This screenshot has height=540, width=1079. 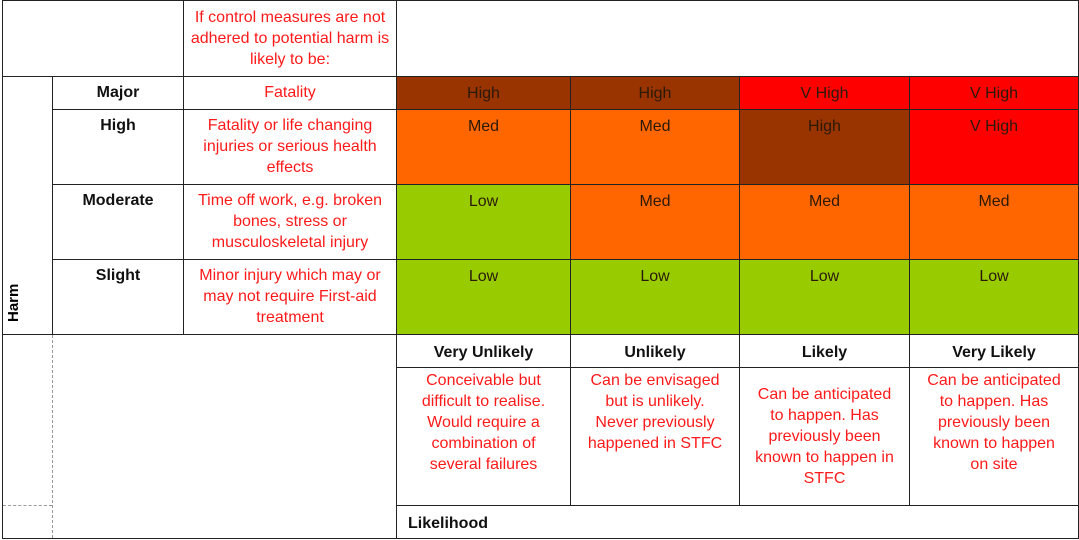 What do you see at coordinates (483, 351) in the screenshot?
I see `likelihood-label: Very Unlikely` at bounding box center [483, 351].